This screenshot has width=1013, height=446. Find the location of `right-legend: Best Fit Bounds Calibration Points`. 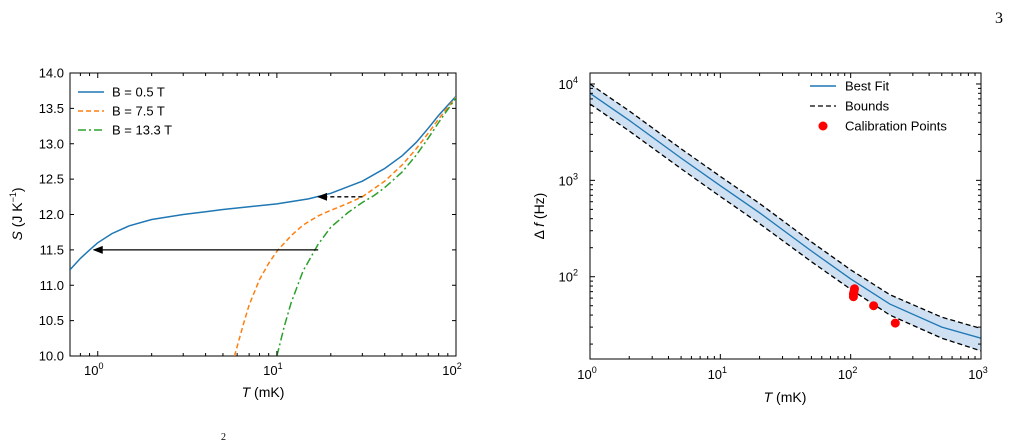

right-legend: Best Fit Bounds Calibration Points is located at coordinates (878, 106).